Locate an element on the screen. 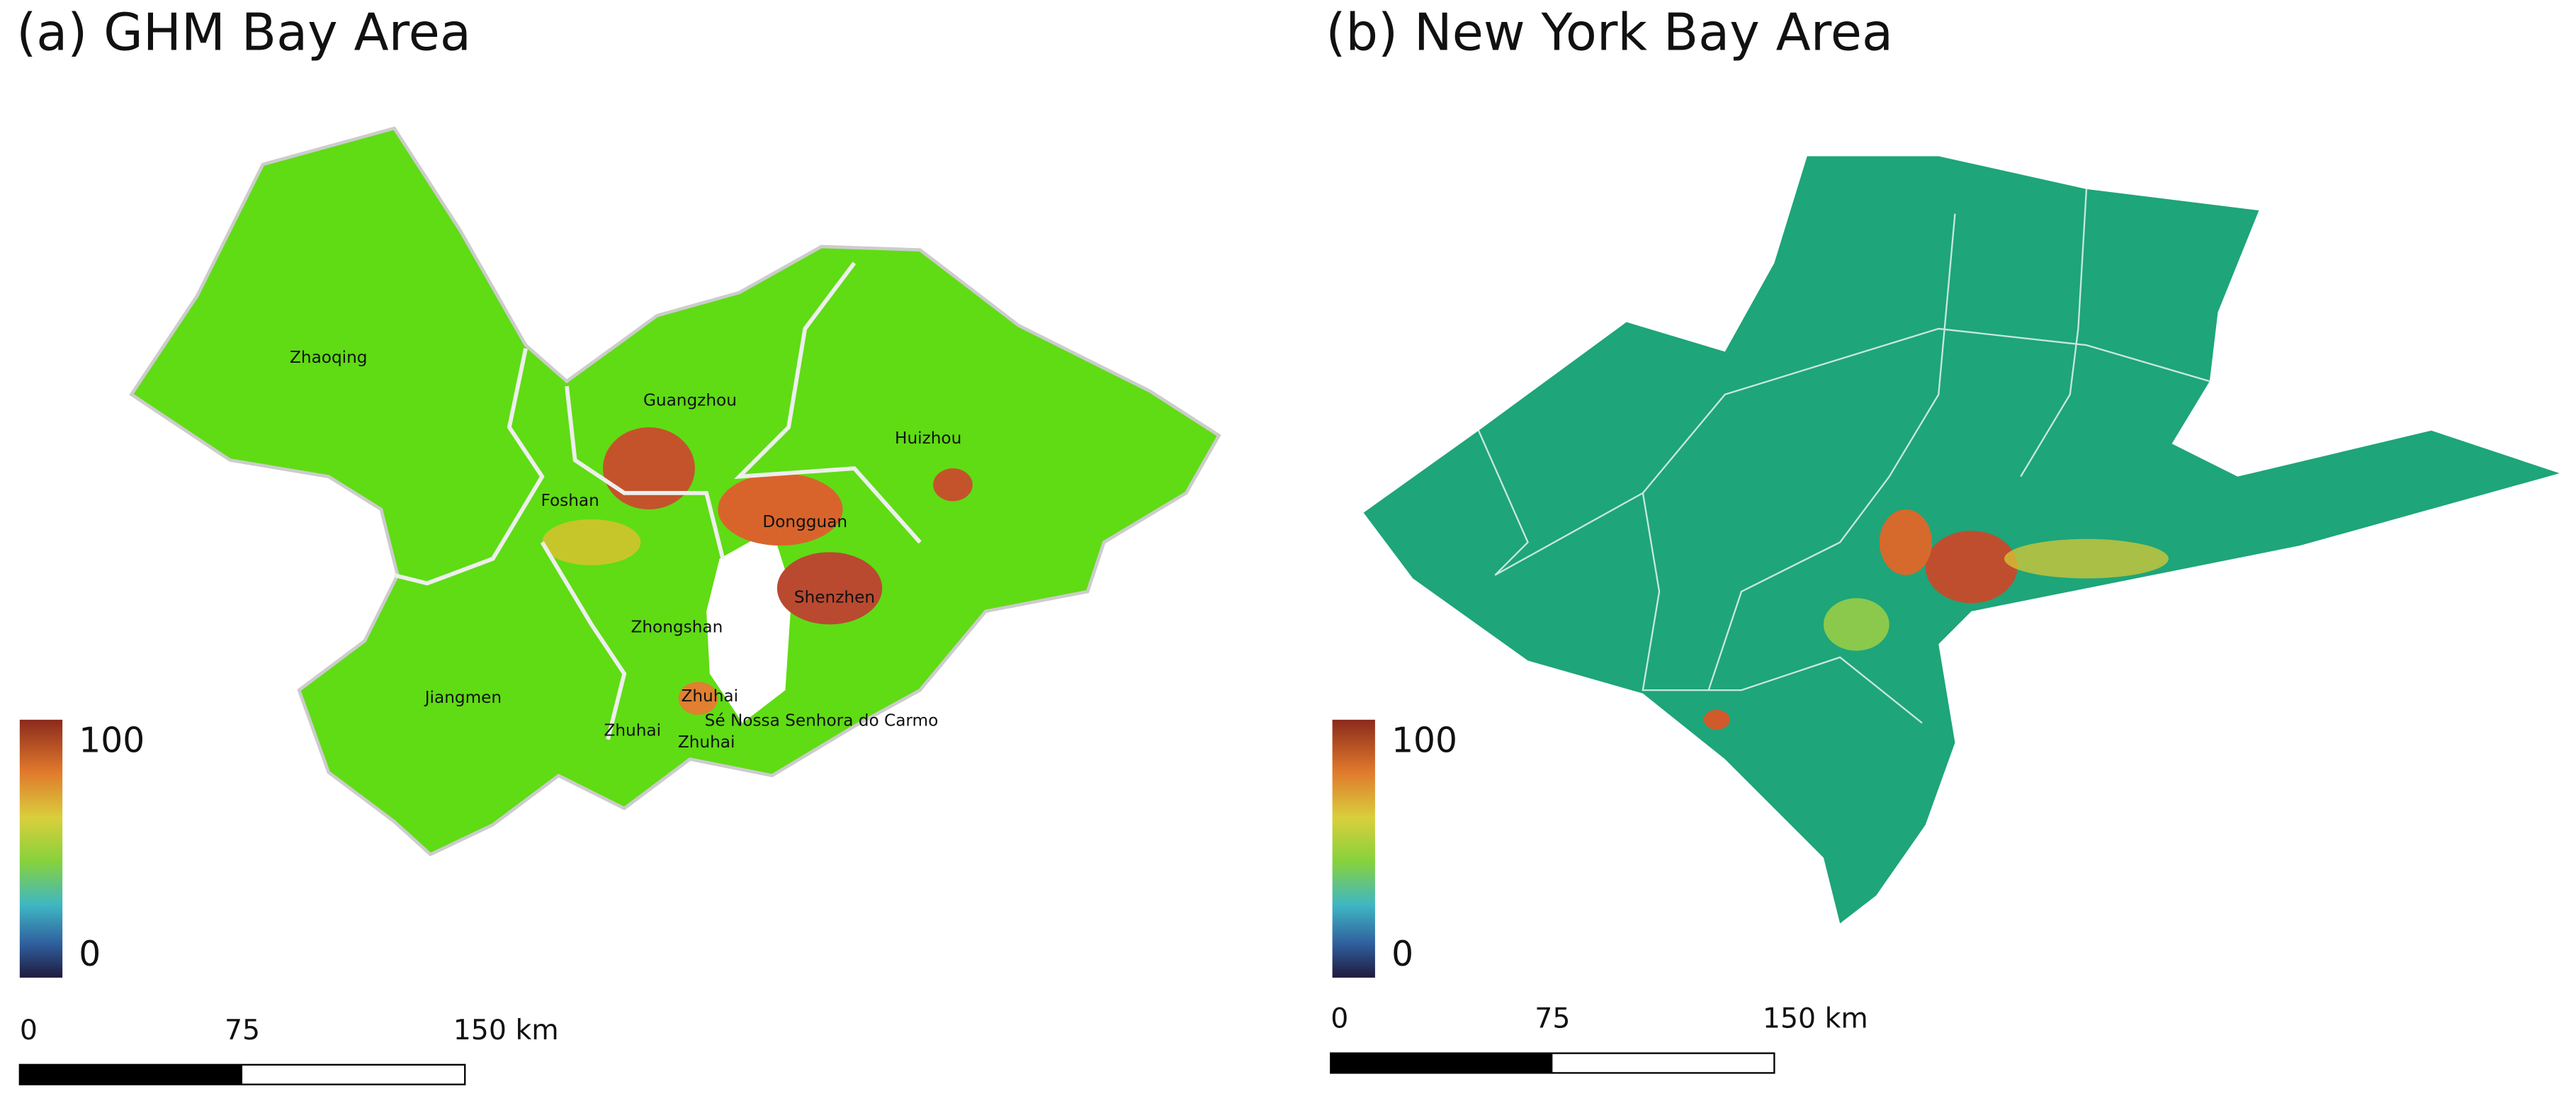 Image resolution: width=2576 pixels, height=1101 pixels. bay is located at coordinates (749, 626).